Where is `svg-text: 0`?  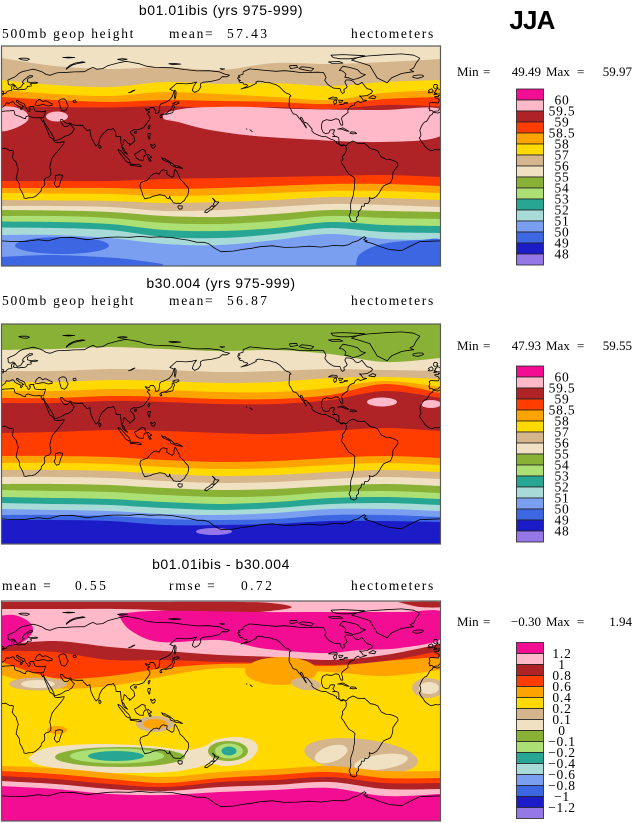 svg-text: 0 is located at coordinates (562, 730).